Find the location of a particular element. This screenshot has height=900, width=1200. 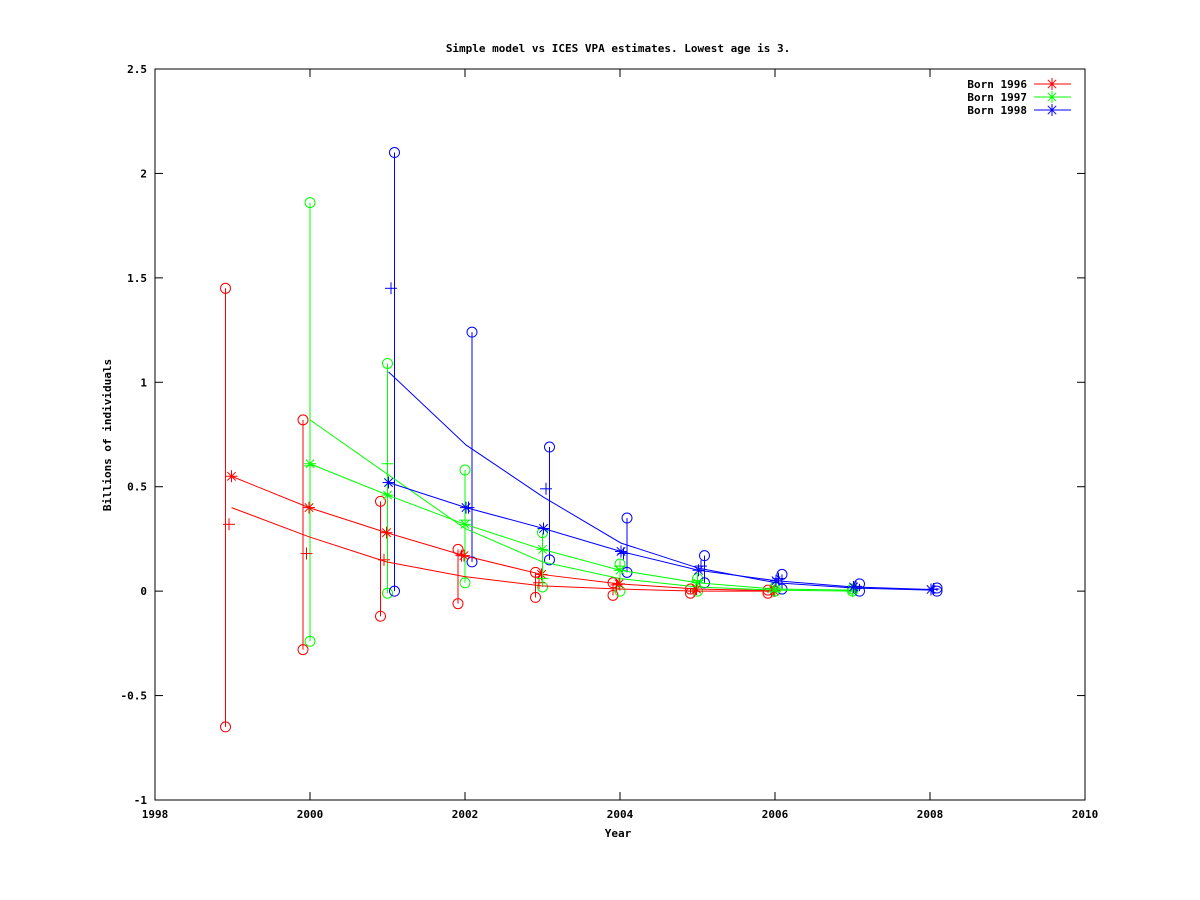

legend-label: Born 1998 is located at coordinates (997, 110).